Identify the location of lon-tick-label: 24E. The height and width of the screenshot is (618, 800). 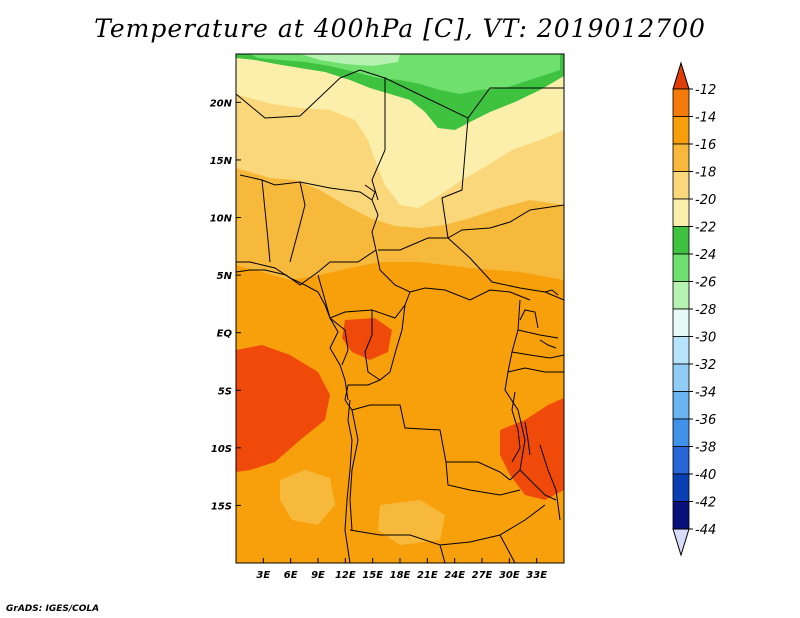
(454, 575).